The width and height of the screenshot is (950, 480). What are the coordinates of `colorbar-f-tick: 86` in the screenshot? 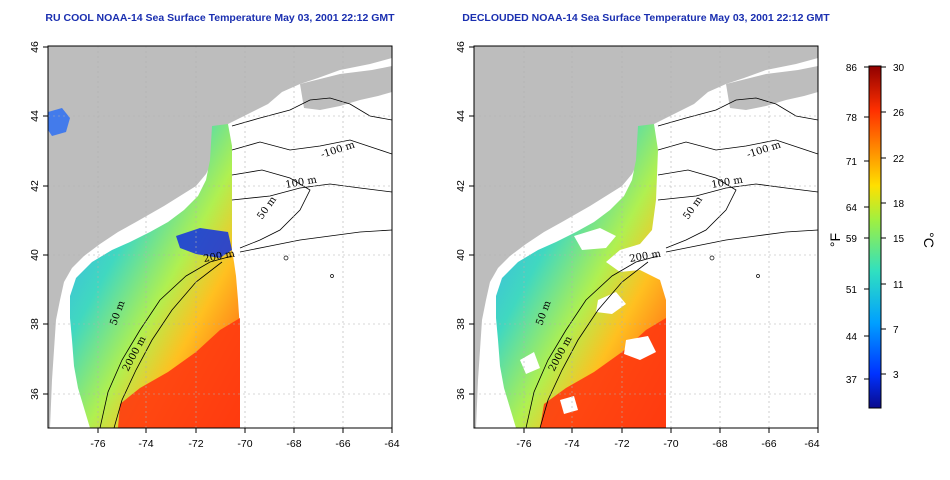 It's located at (852, 68).